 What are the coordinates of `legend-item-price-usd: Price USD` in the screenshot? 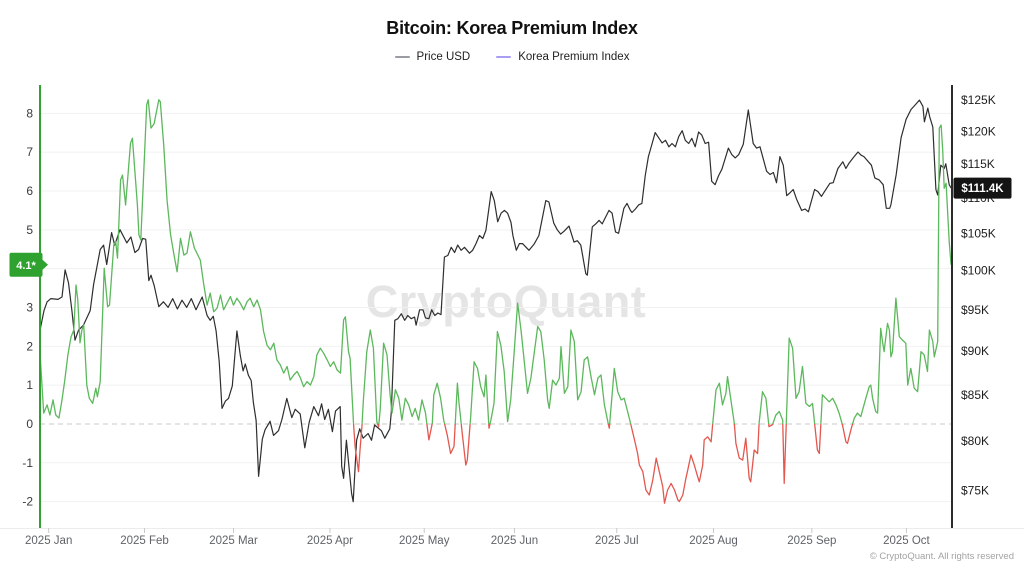 It's located at (432, 57).